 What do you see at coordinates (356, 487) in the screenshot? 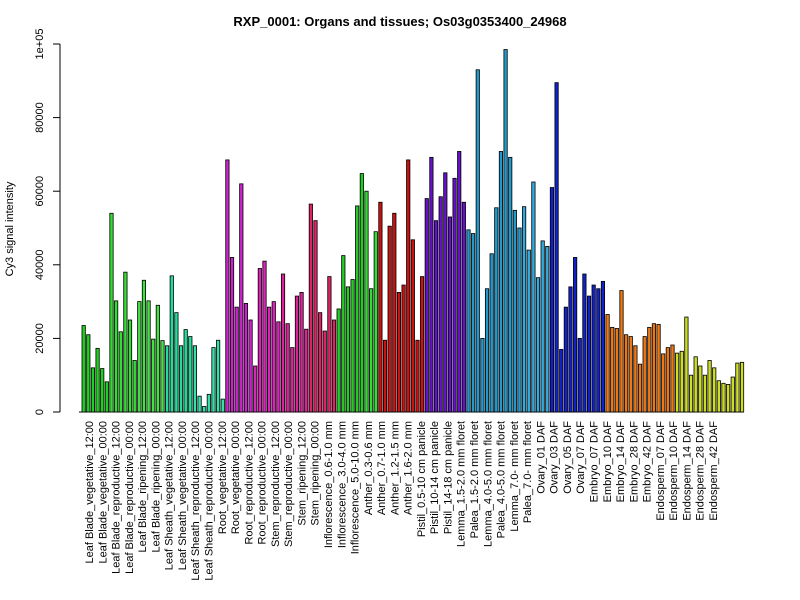
I see `x-tick-label: Inflorescence_5.0-10.0 mm` at bounding box center [356, 487].